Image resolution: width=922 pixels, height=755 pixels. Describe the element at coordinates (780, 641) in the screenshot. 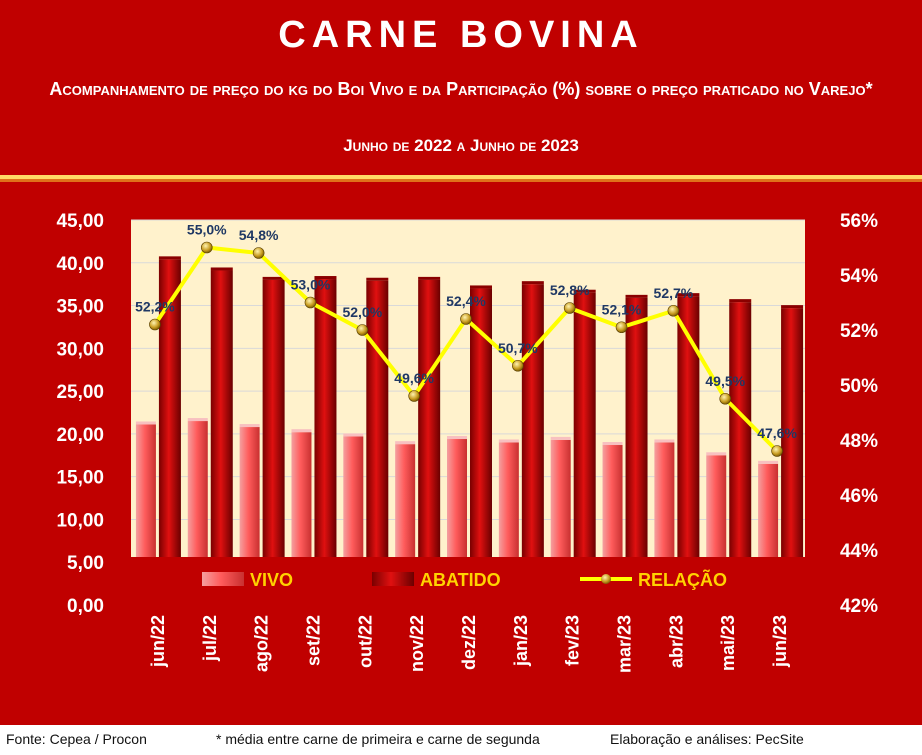

I see `x-tick-label: jun/23` at that location.